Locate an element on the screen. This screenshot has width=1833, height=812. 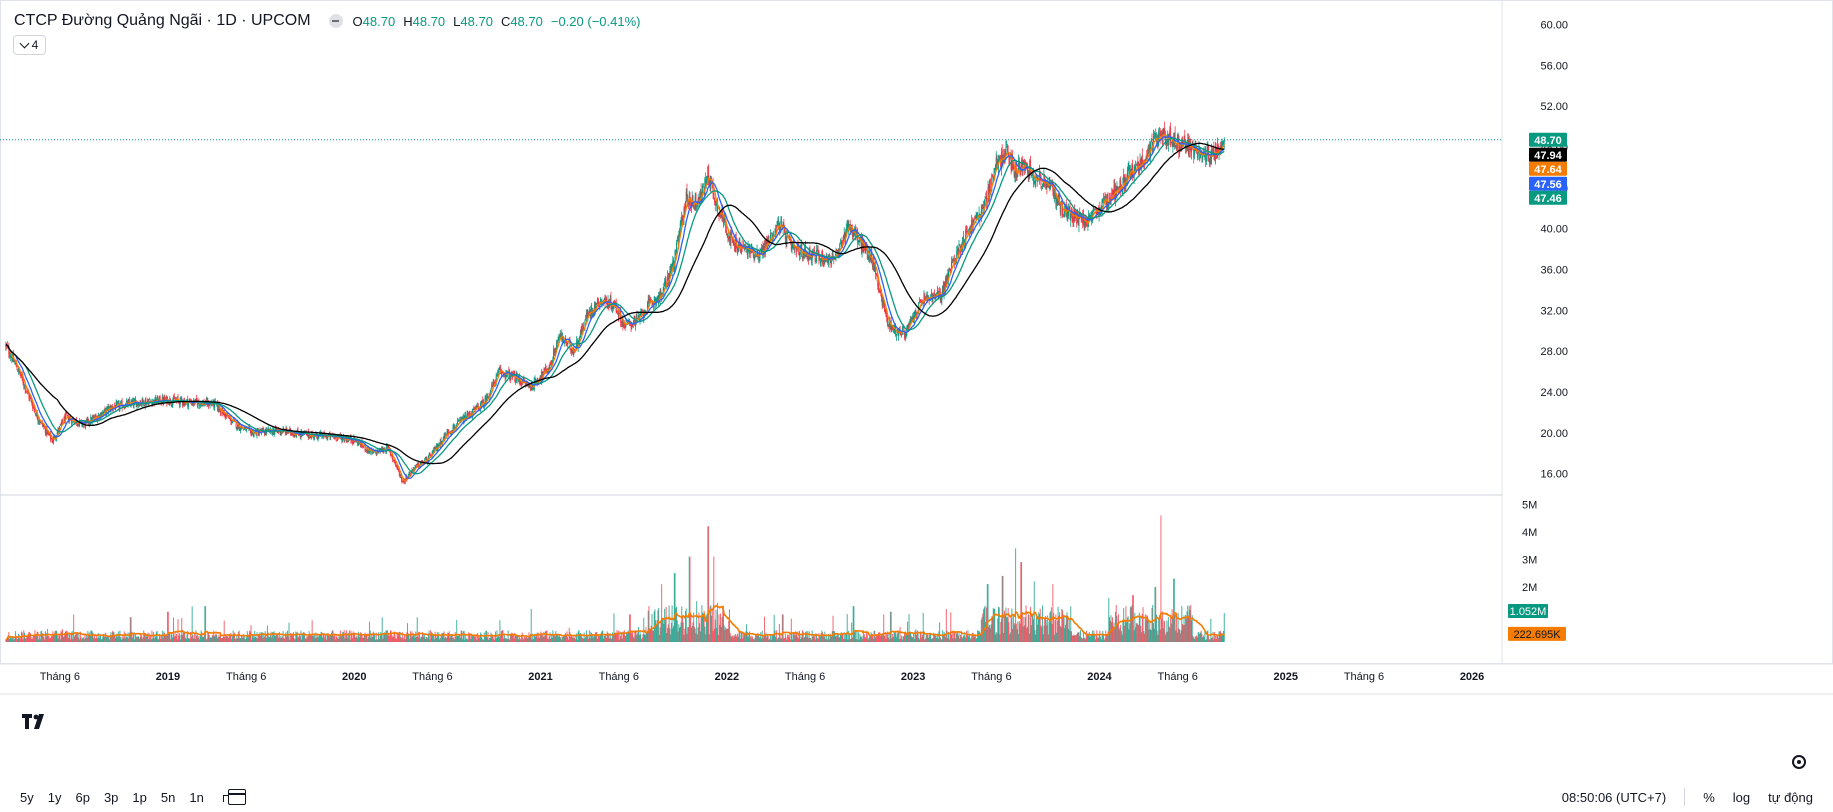
time-axis-label: Tháng 6 is located at coordinates (805, 677).